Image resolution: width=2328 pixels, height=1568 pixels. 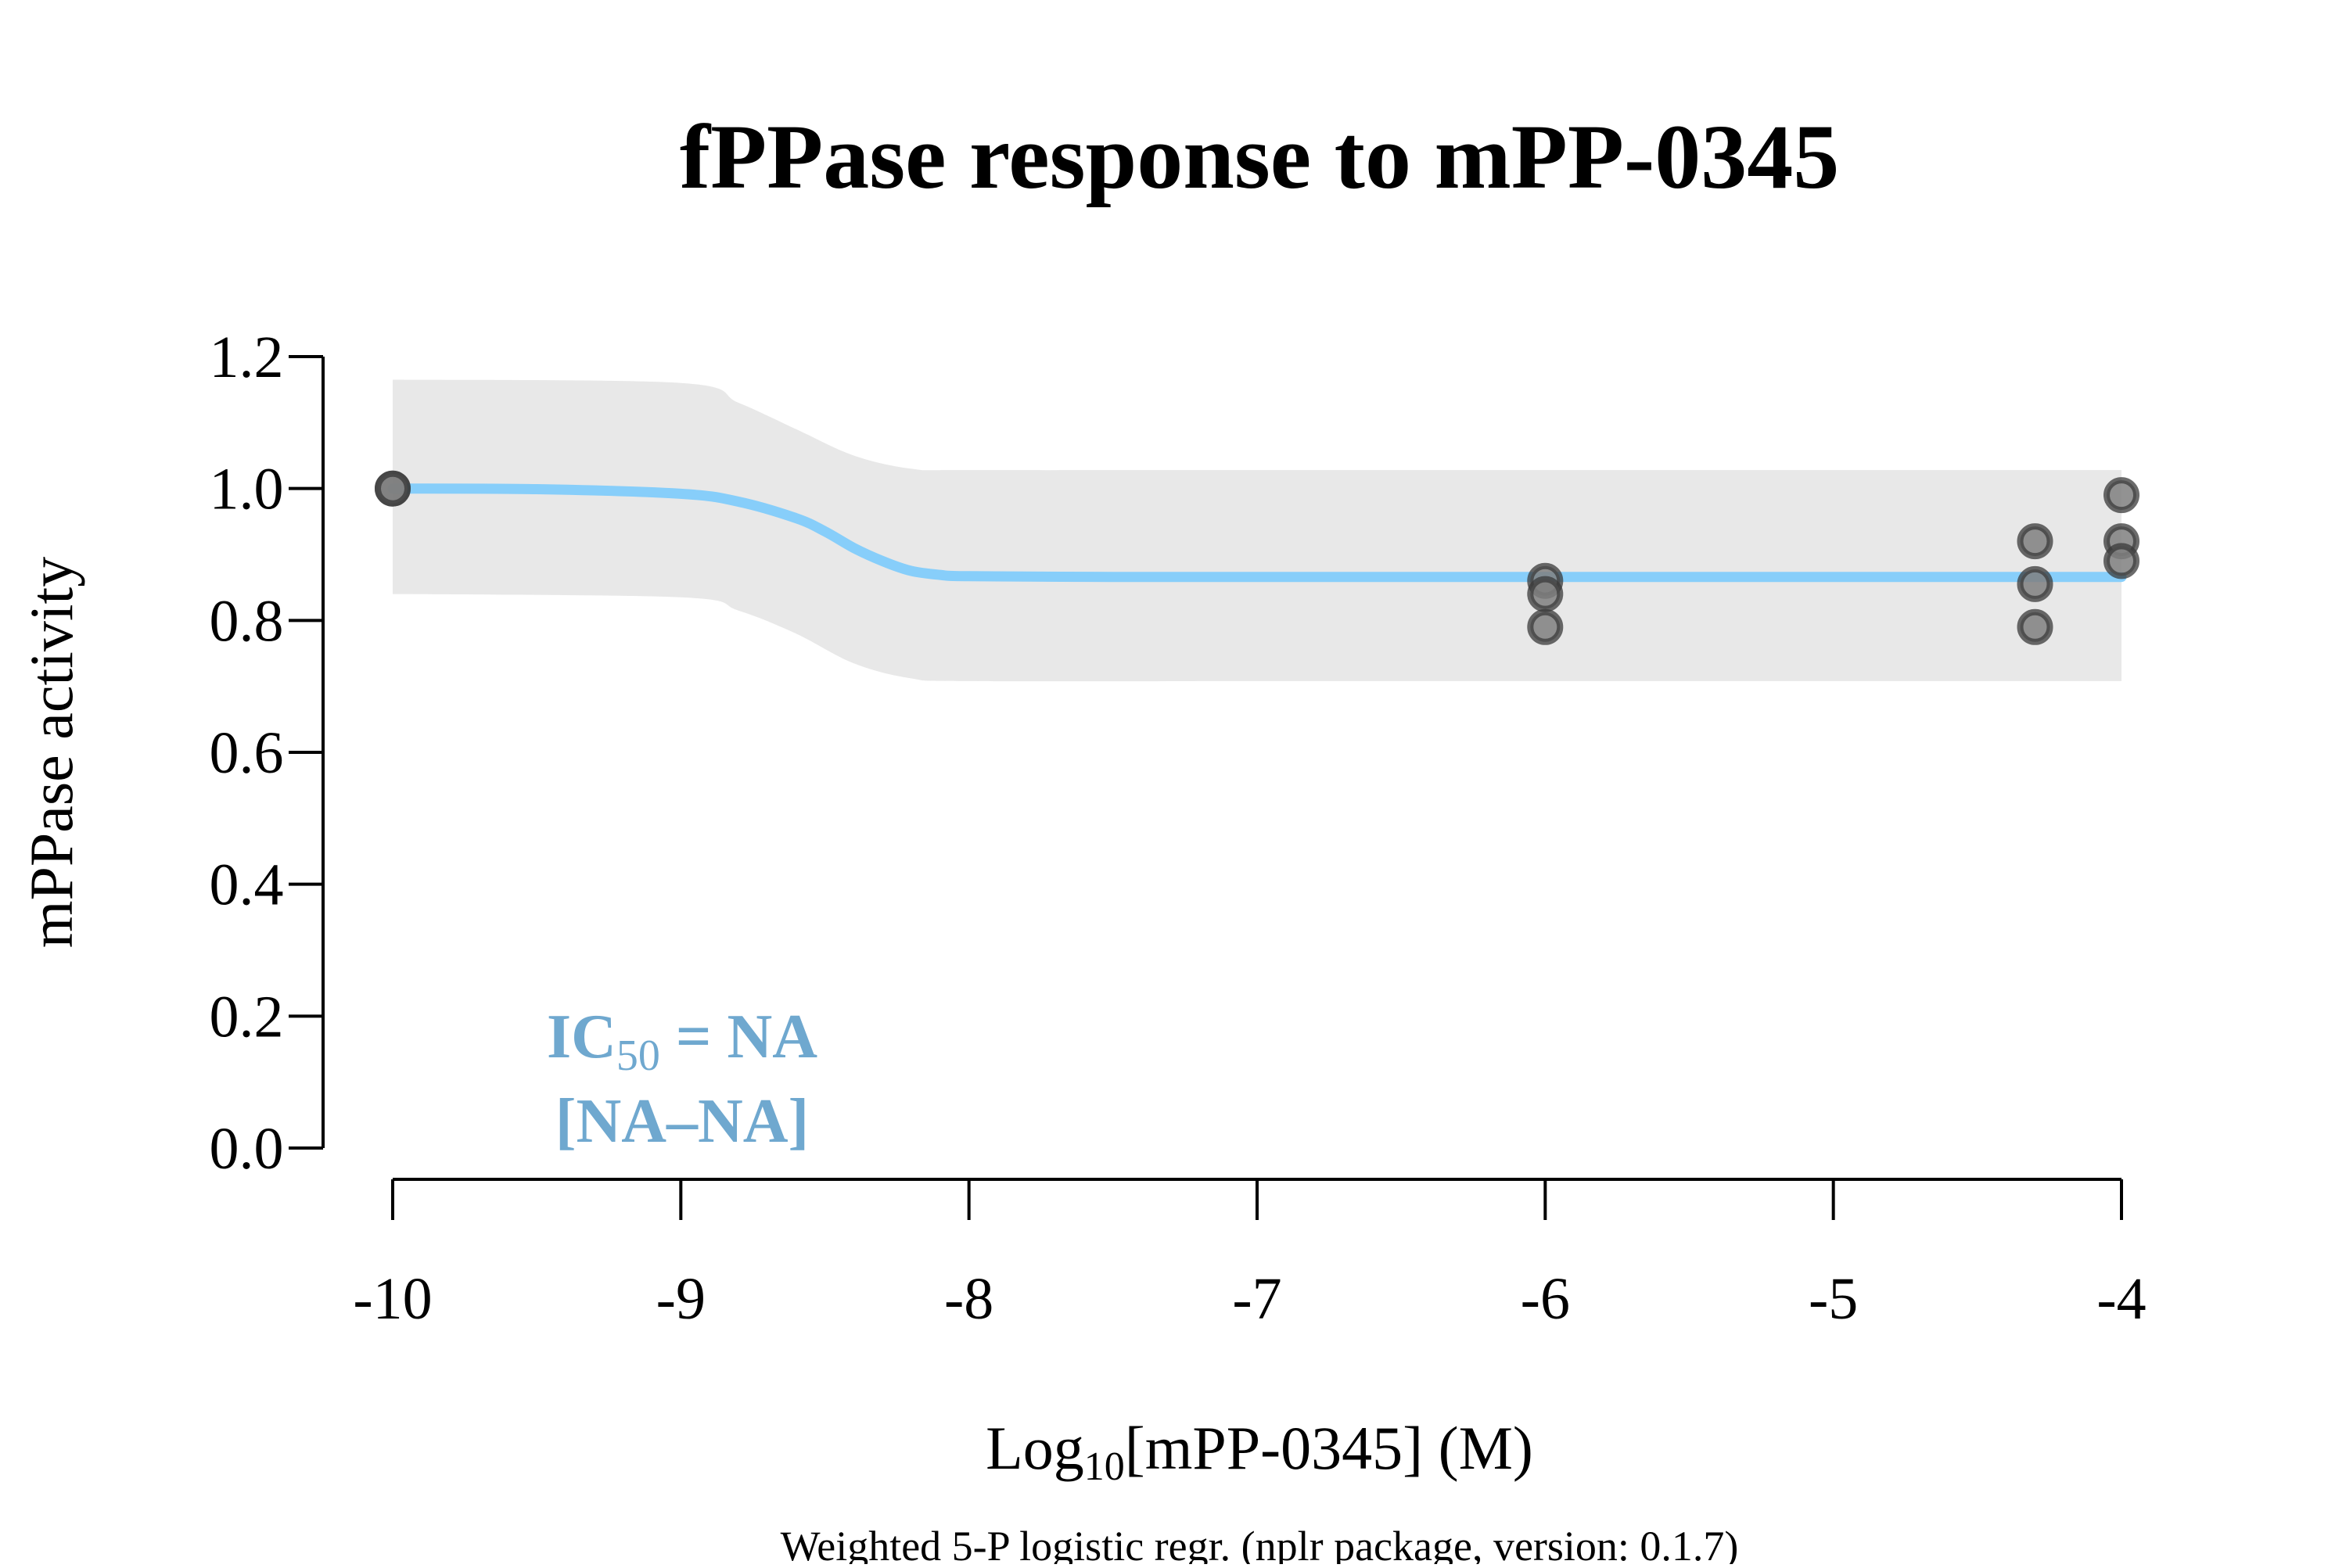 What do you see at coordinates (247, 1017) in the screenshot?
I see `y-tick-label: 0.2` at bounding box center [247, 1017].